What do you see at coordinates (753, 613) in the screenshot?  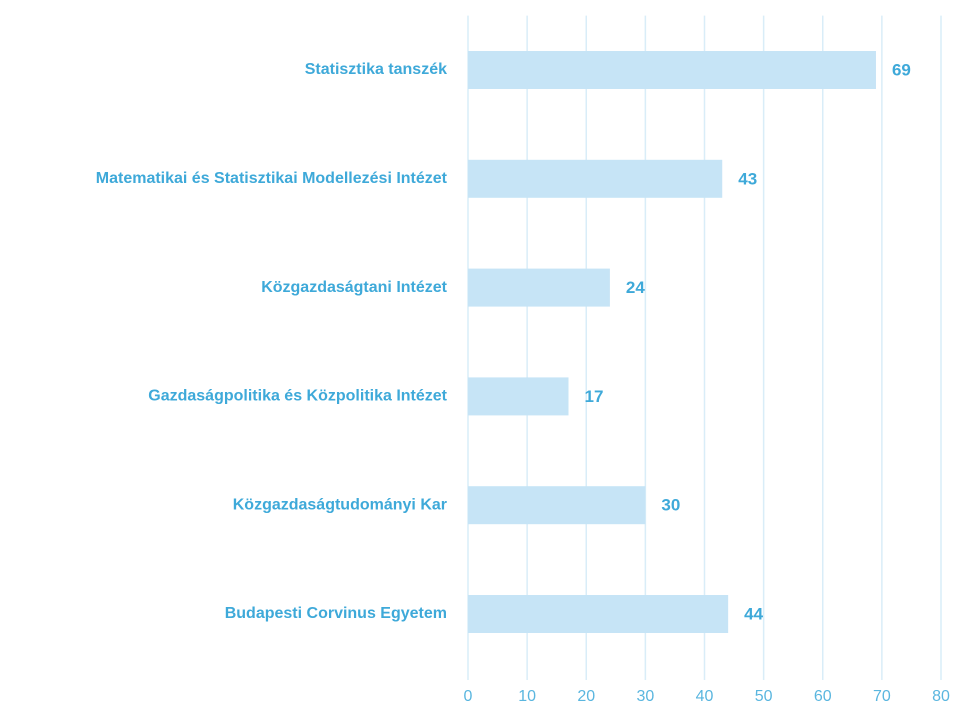 I see `value-label: 44` at bounding box center [753, 613].